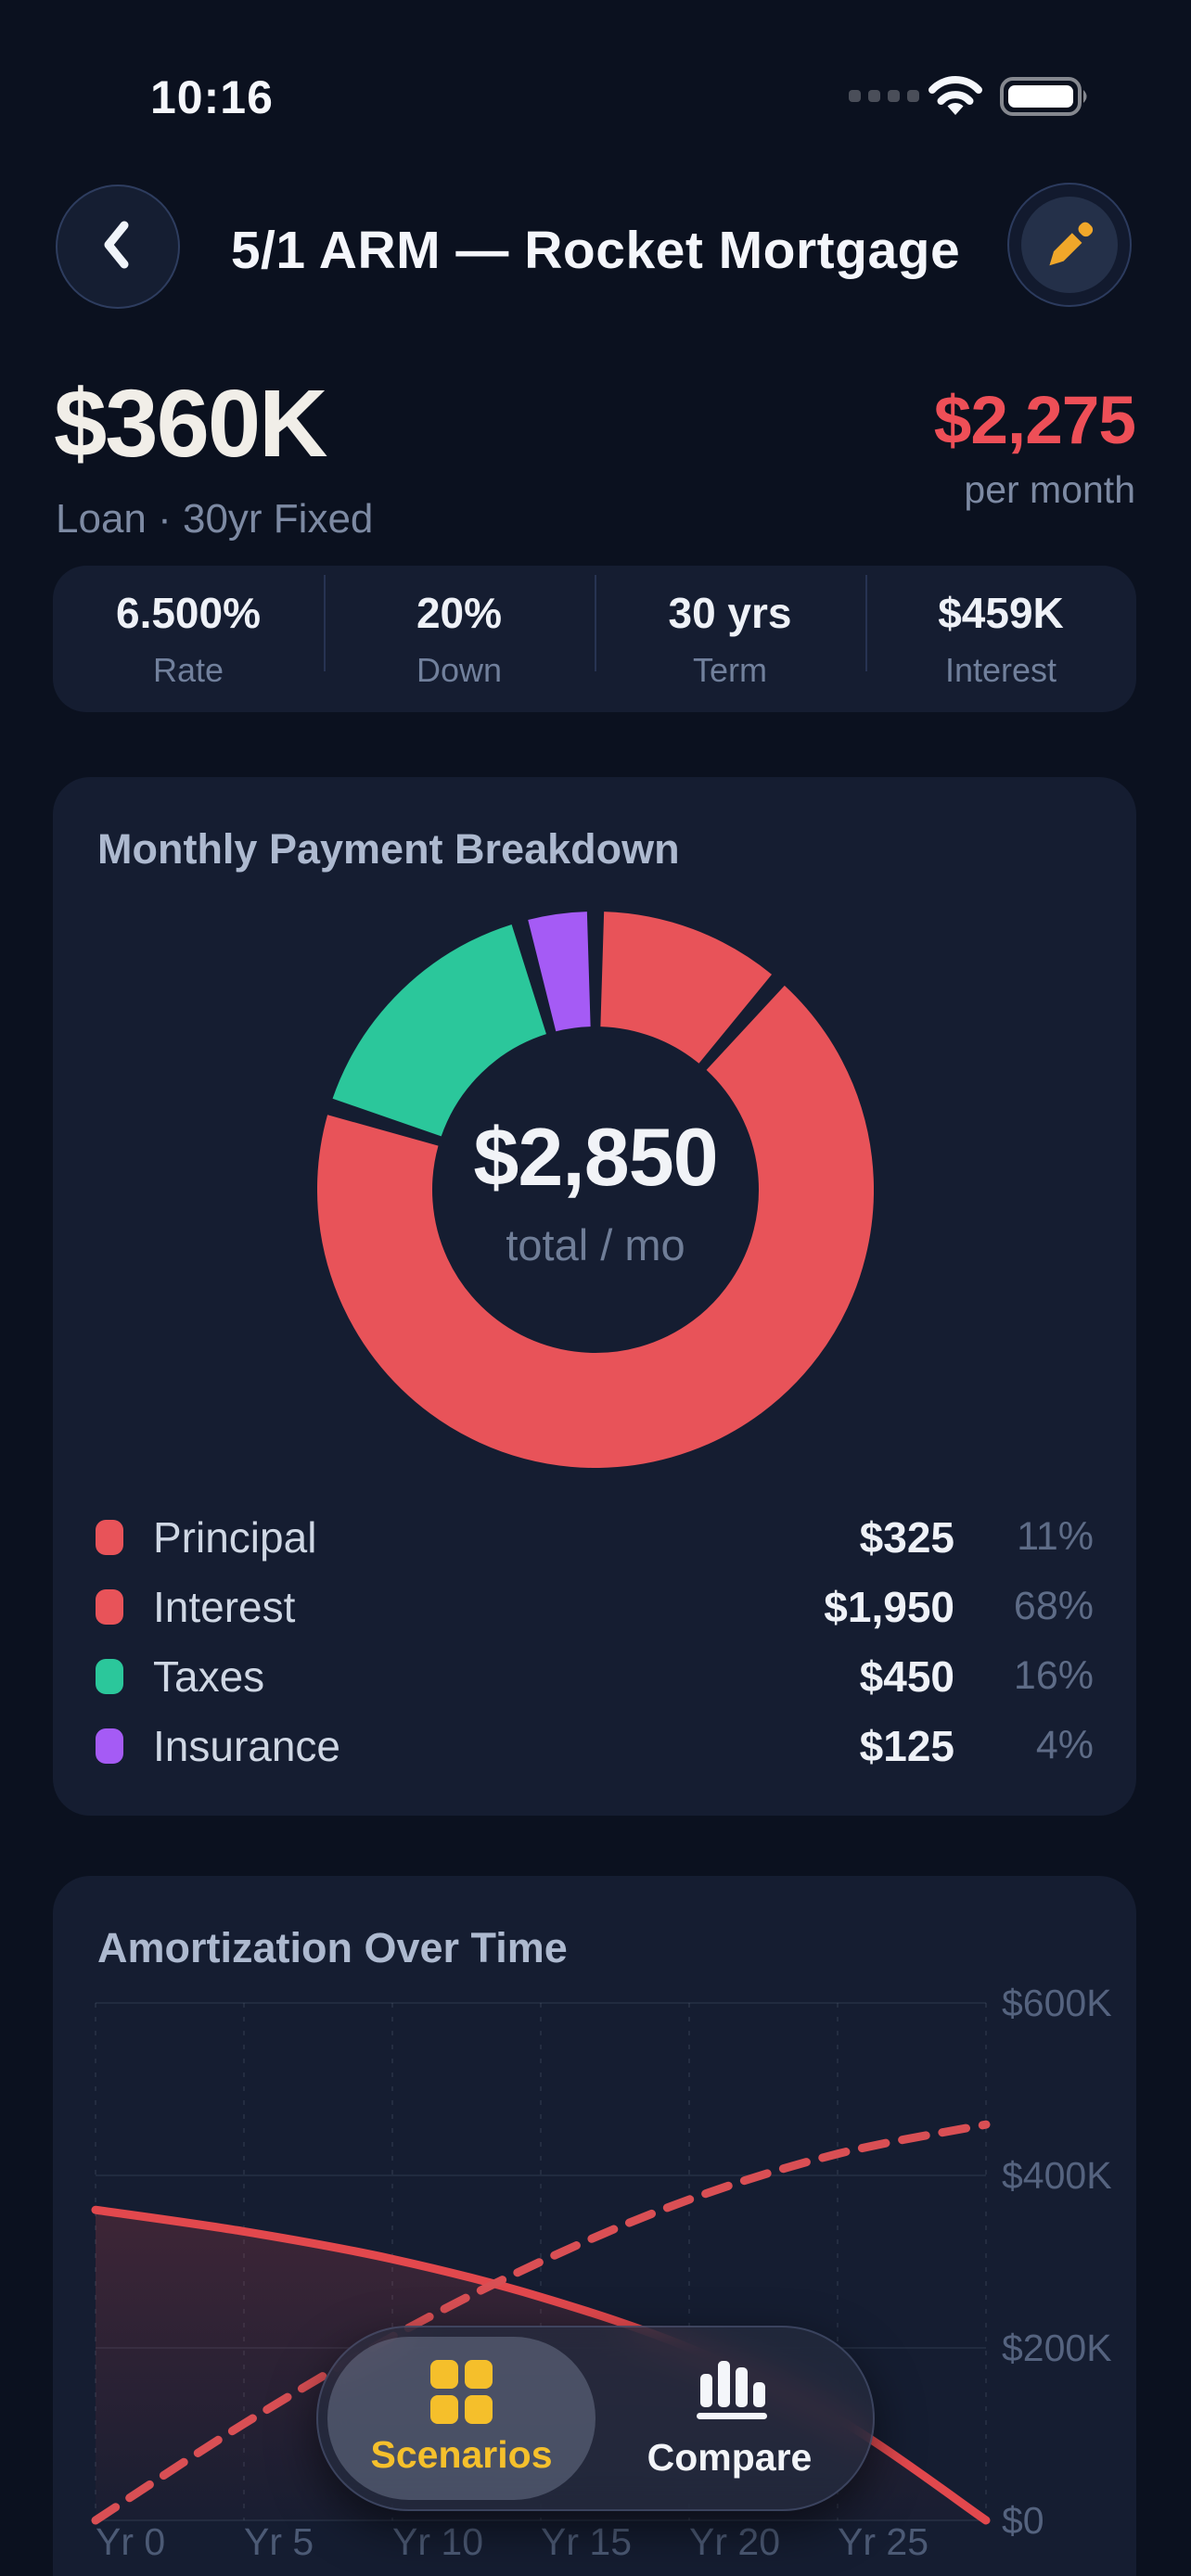  Describe the element at coordinates (1045, 98) in the screenshot. I see `battery-icon` at that location.